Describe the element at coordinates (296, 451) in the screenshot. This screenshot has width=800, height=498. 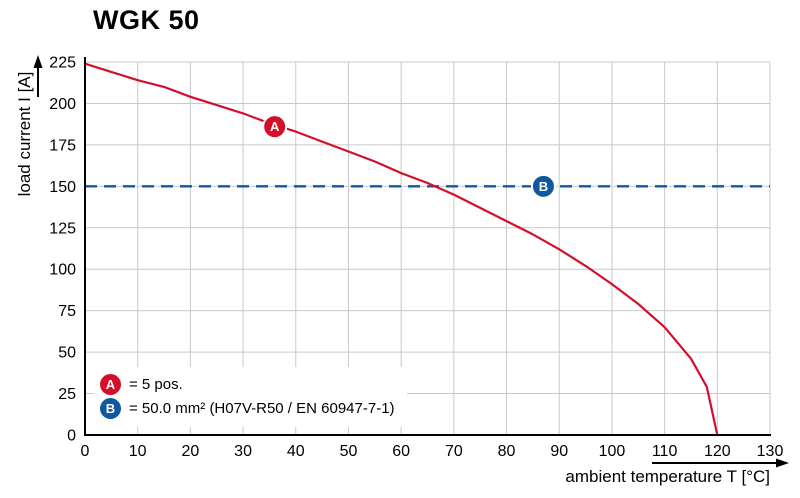
I see `x-tick-label: 40` at that location.